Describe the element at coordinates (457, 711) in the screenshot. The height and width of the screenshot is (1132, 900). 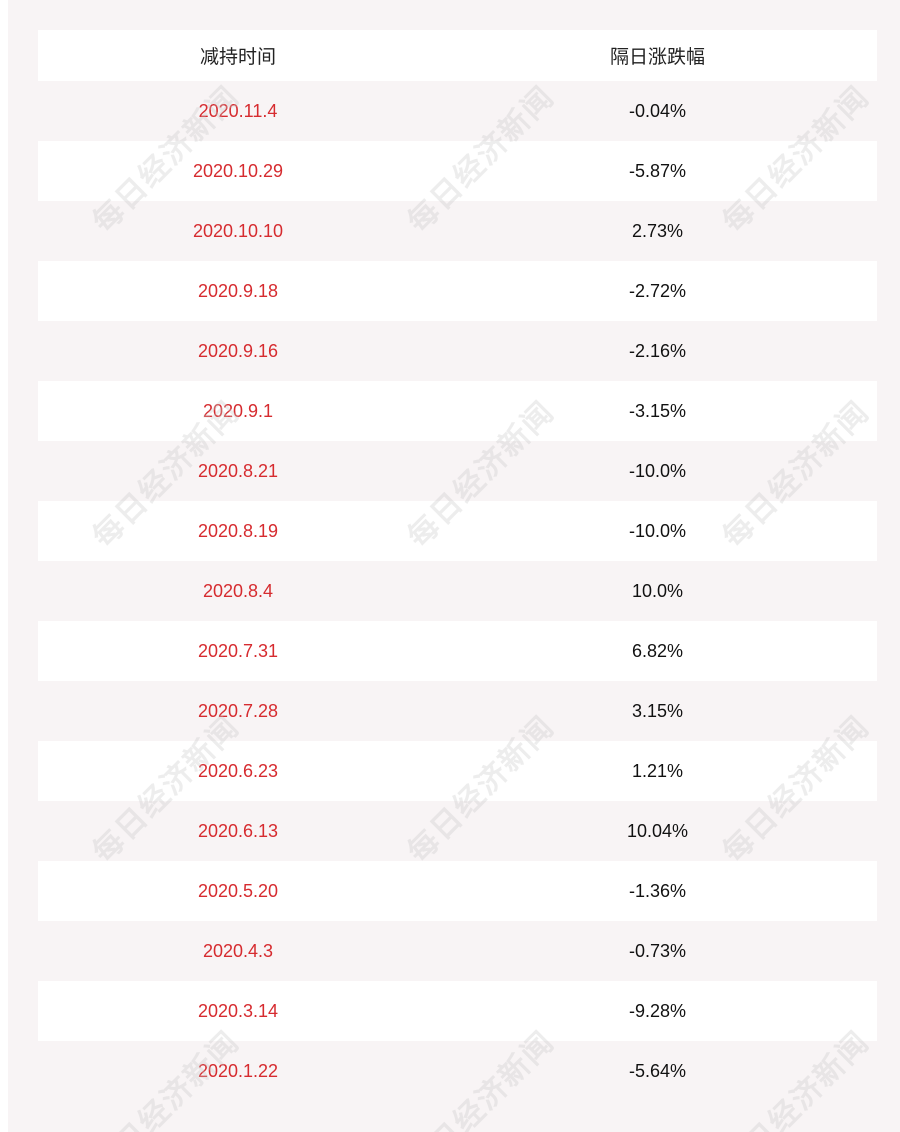
I see `table-row: 2020.7.28 3.15%` at that location.